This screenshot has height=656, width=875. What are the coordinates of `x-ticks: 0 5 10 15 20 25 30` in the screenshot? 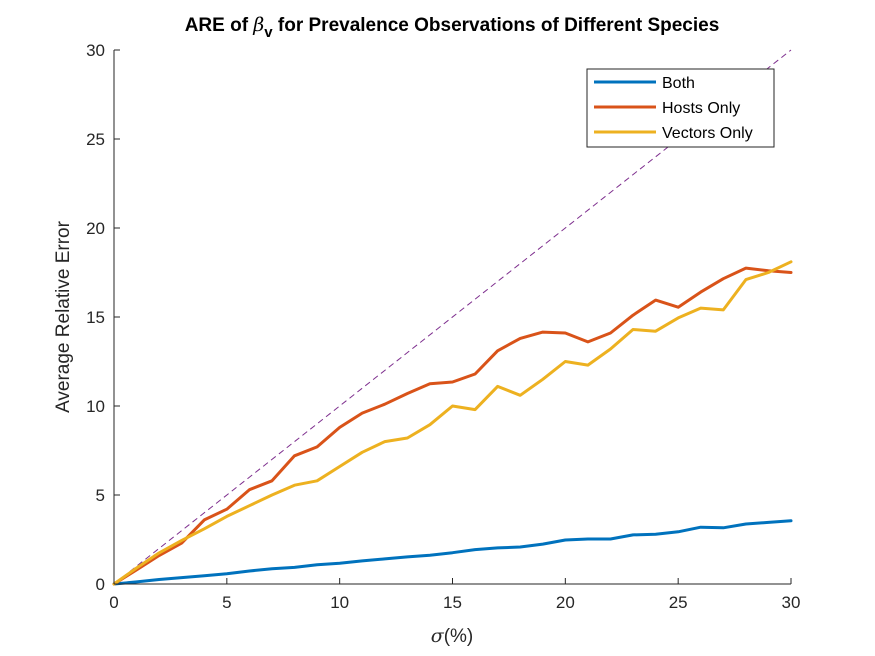 It's located at (454, 595).